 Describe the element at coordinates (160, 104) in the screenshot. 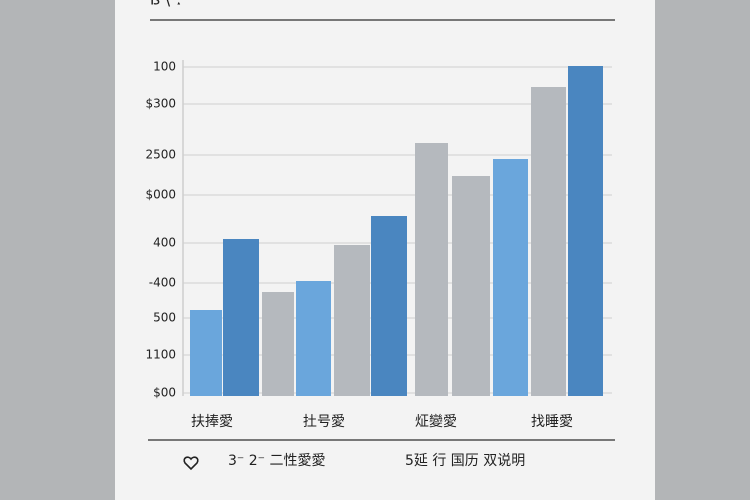

I see `y-tick-label: $300` at that location.